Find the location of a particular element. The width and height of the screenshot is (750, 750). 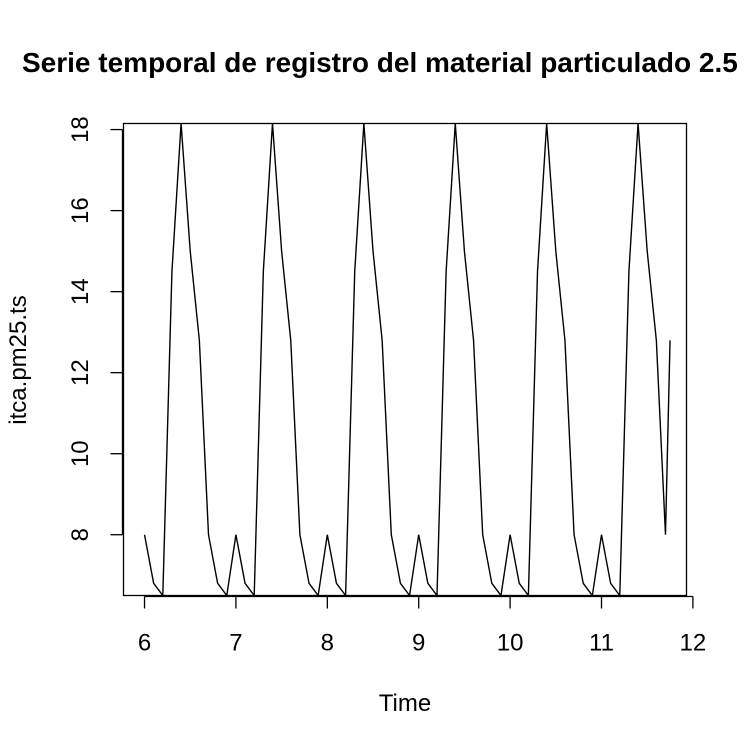

x-tick-label: 9 is located at coordinates (418, 643).